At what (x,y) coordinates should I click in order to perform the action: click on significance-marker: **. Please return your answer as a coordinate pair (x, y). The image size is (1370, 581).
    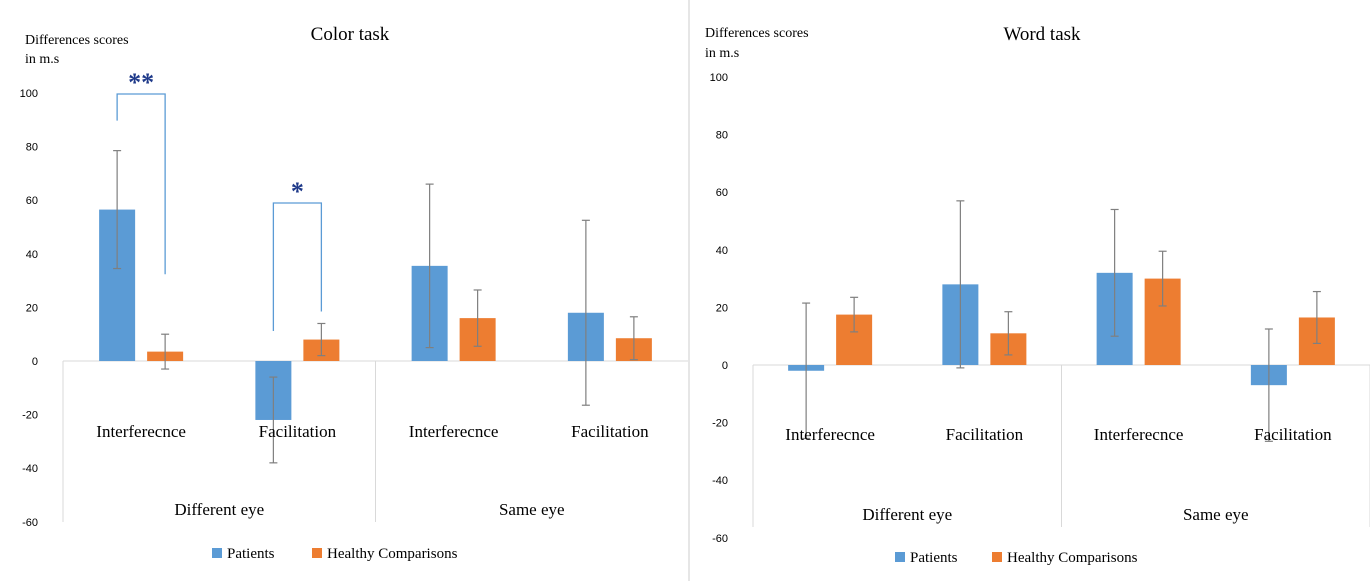
    Looking at the image, I should click on (141, 82).